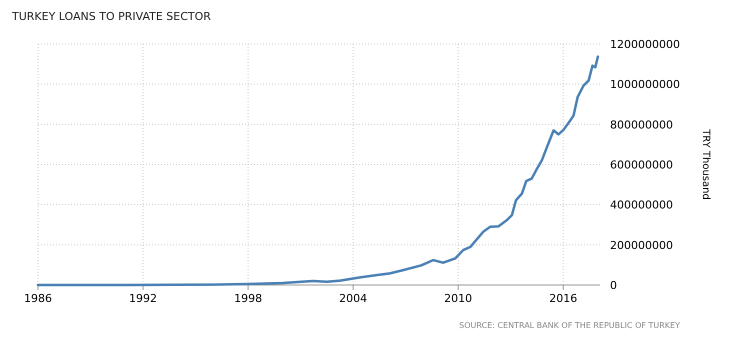  I want to click on y-tick-label: 200000000, so click(641, 245).